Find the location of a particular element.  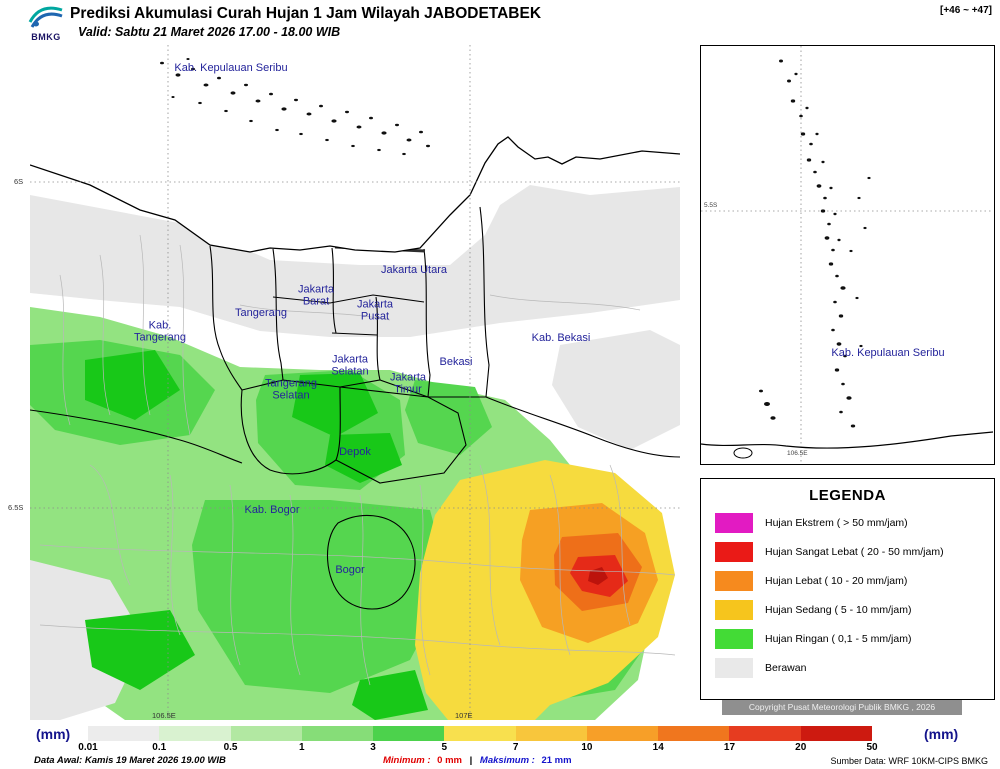

legend-item-lebat: Hujan Lebat ( 10 - 20 mm/jam) is located at coordinates (854, 581).